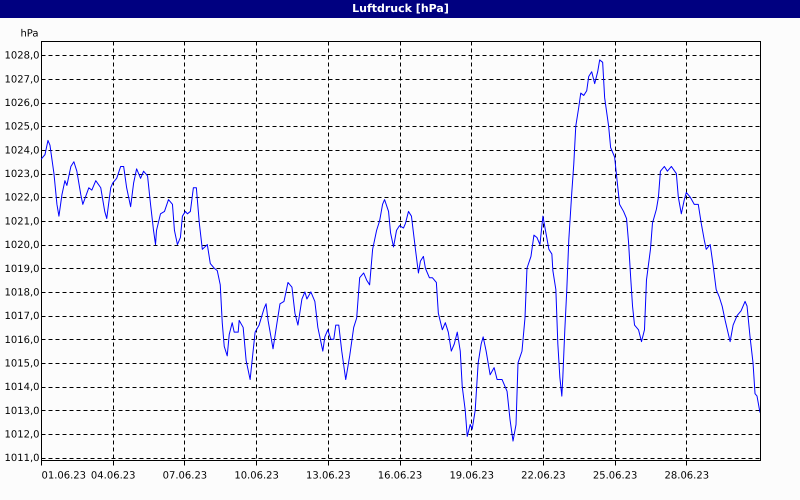 The height and width of the screenshot is (500, 800). Describe the element at coordinates (22, 56) in the screenshot. I see `y-tick-label: 1028,0` at that location.